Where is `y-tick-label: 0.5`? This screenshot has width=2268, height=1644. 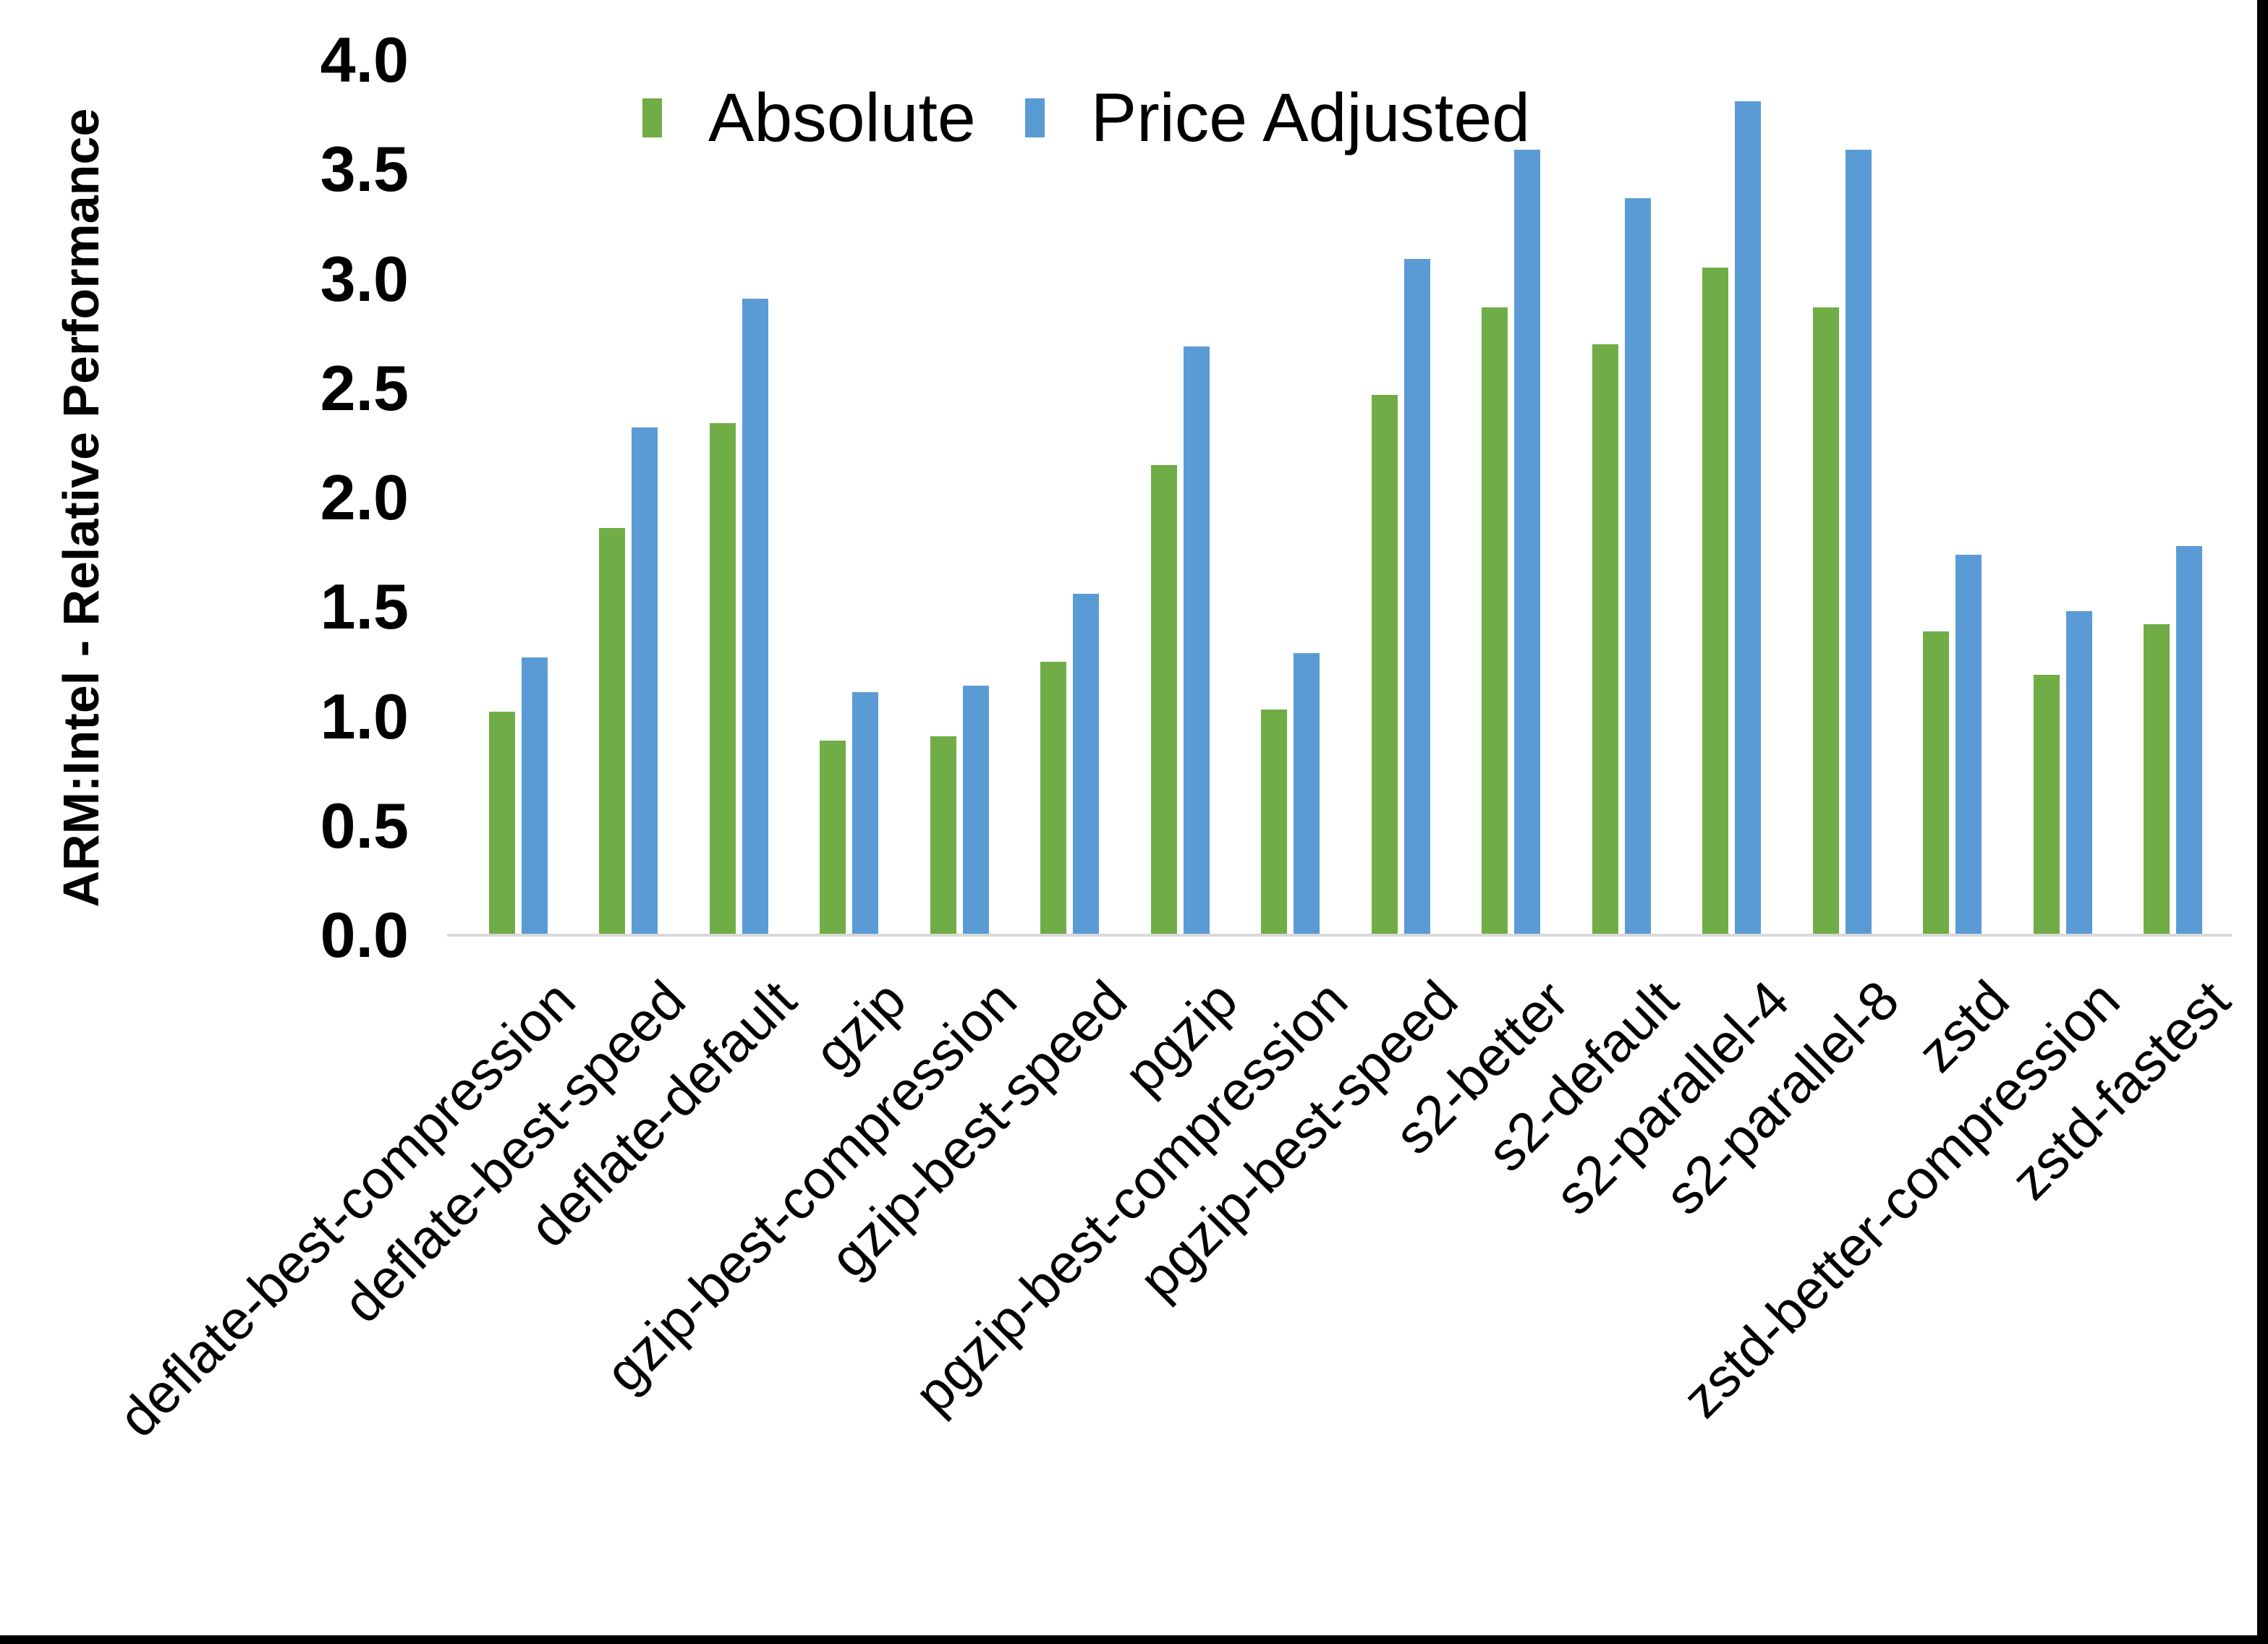
y-tick-label: 0.5 is located at coordinates (364, 825).